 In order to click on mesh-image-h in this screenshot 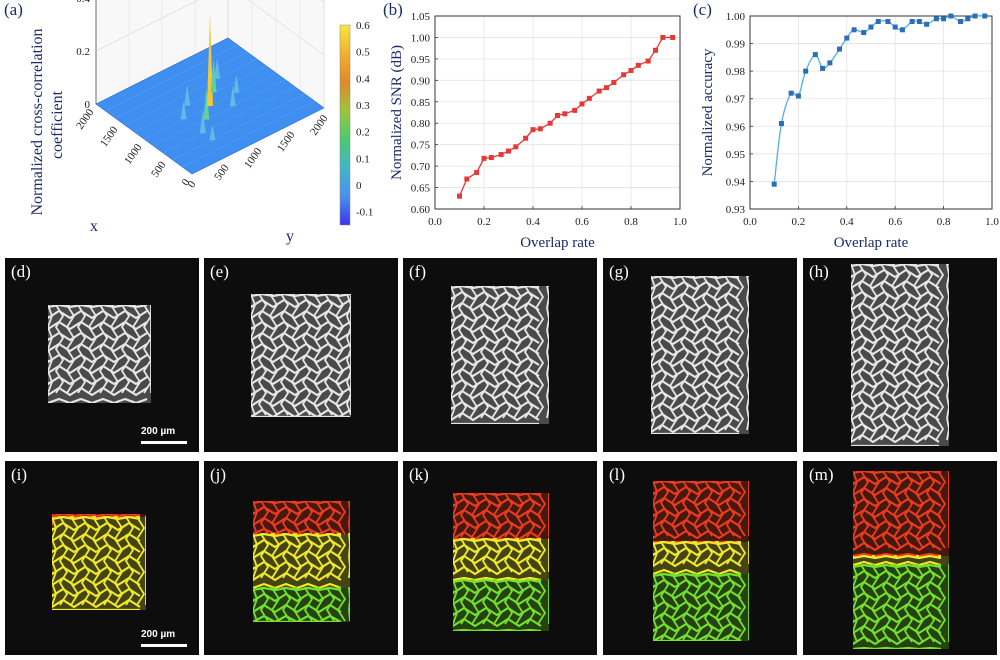, I will do `click(900, 355)`.